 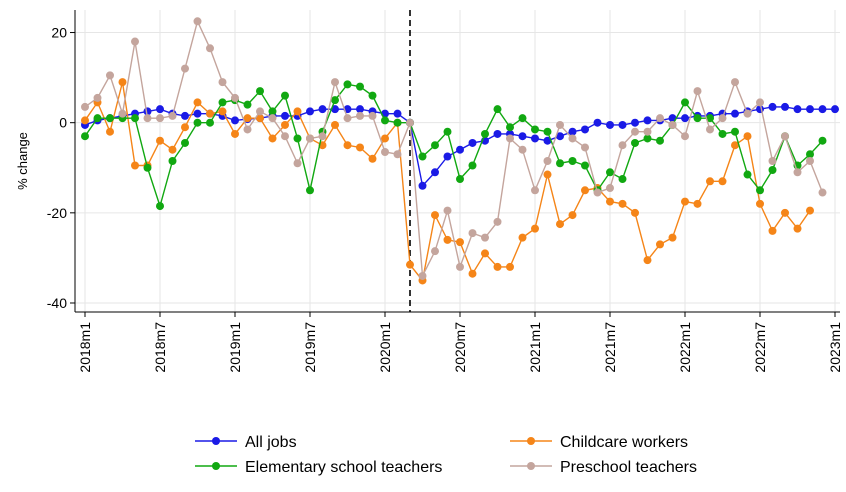 I want to click on legend-item: Elementary school teachers, so click(x=318, y=467).